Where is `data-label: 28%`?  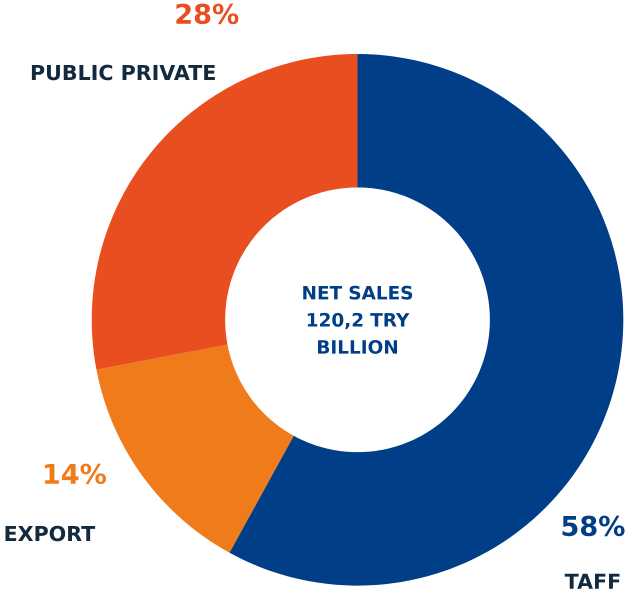
data-label: 28% is located at coordinates (207, 13).